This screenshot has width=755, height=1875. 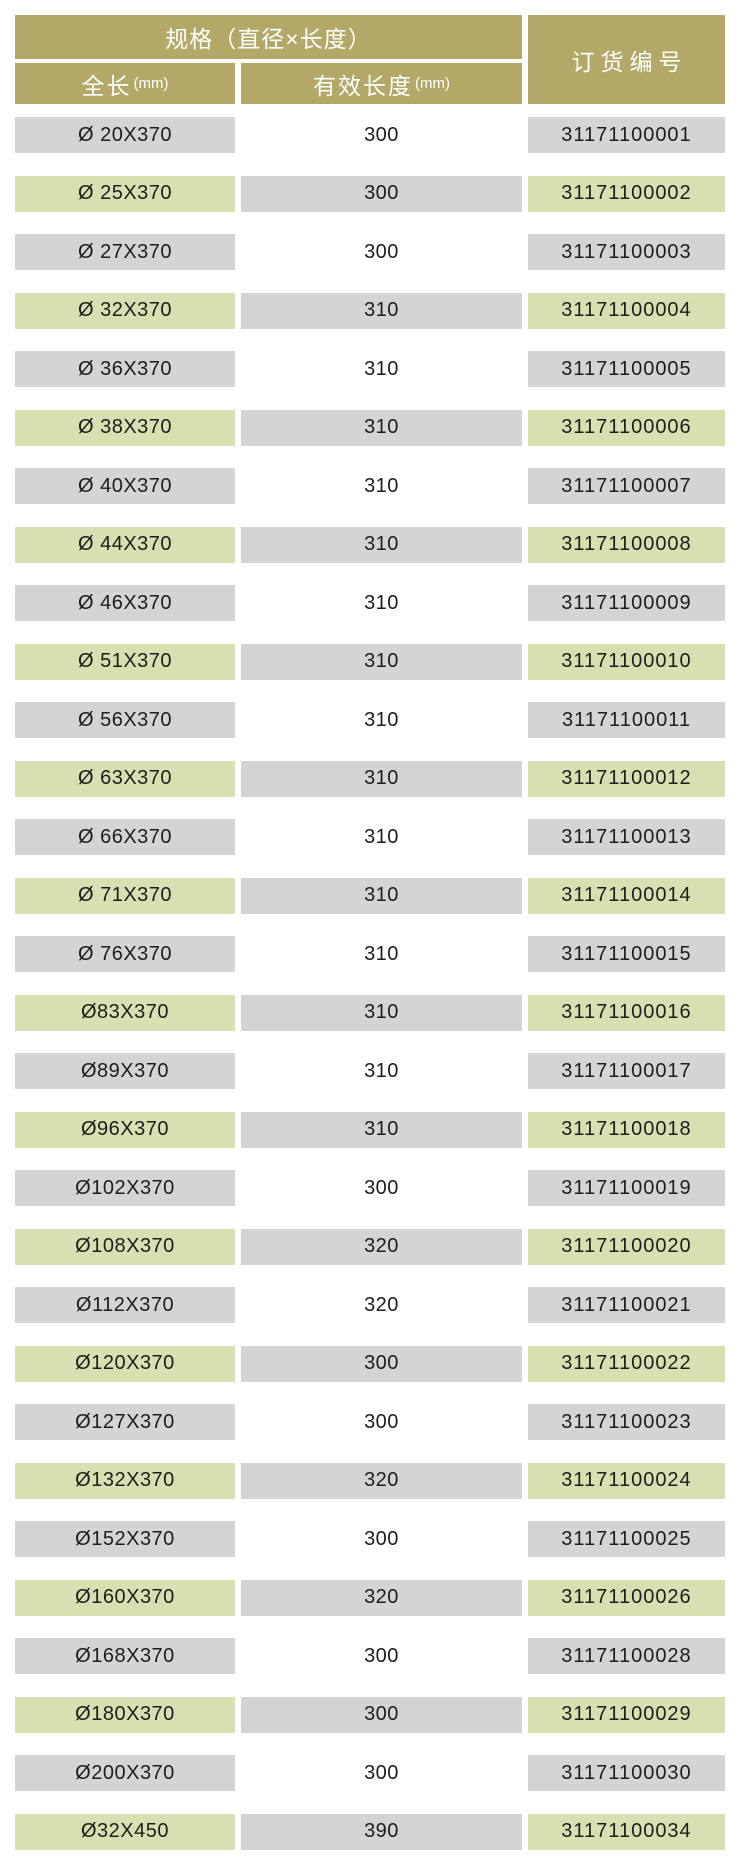 I want to click on order-number-cell: 31171100034, so click(x=626, y=1831).